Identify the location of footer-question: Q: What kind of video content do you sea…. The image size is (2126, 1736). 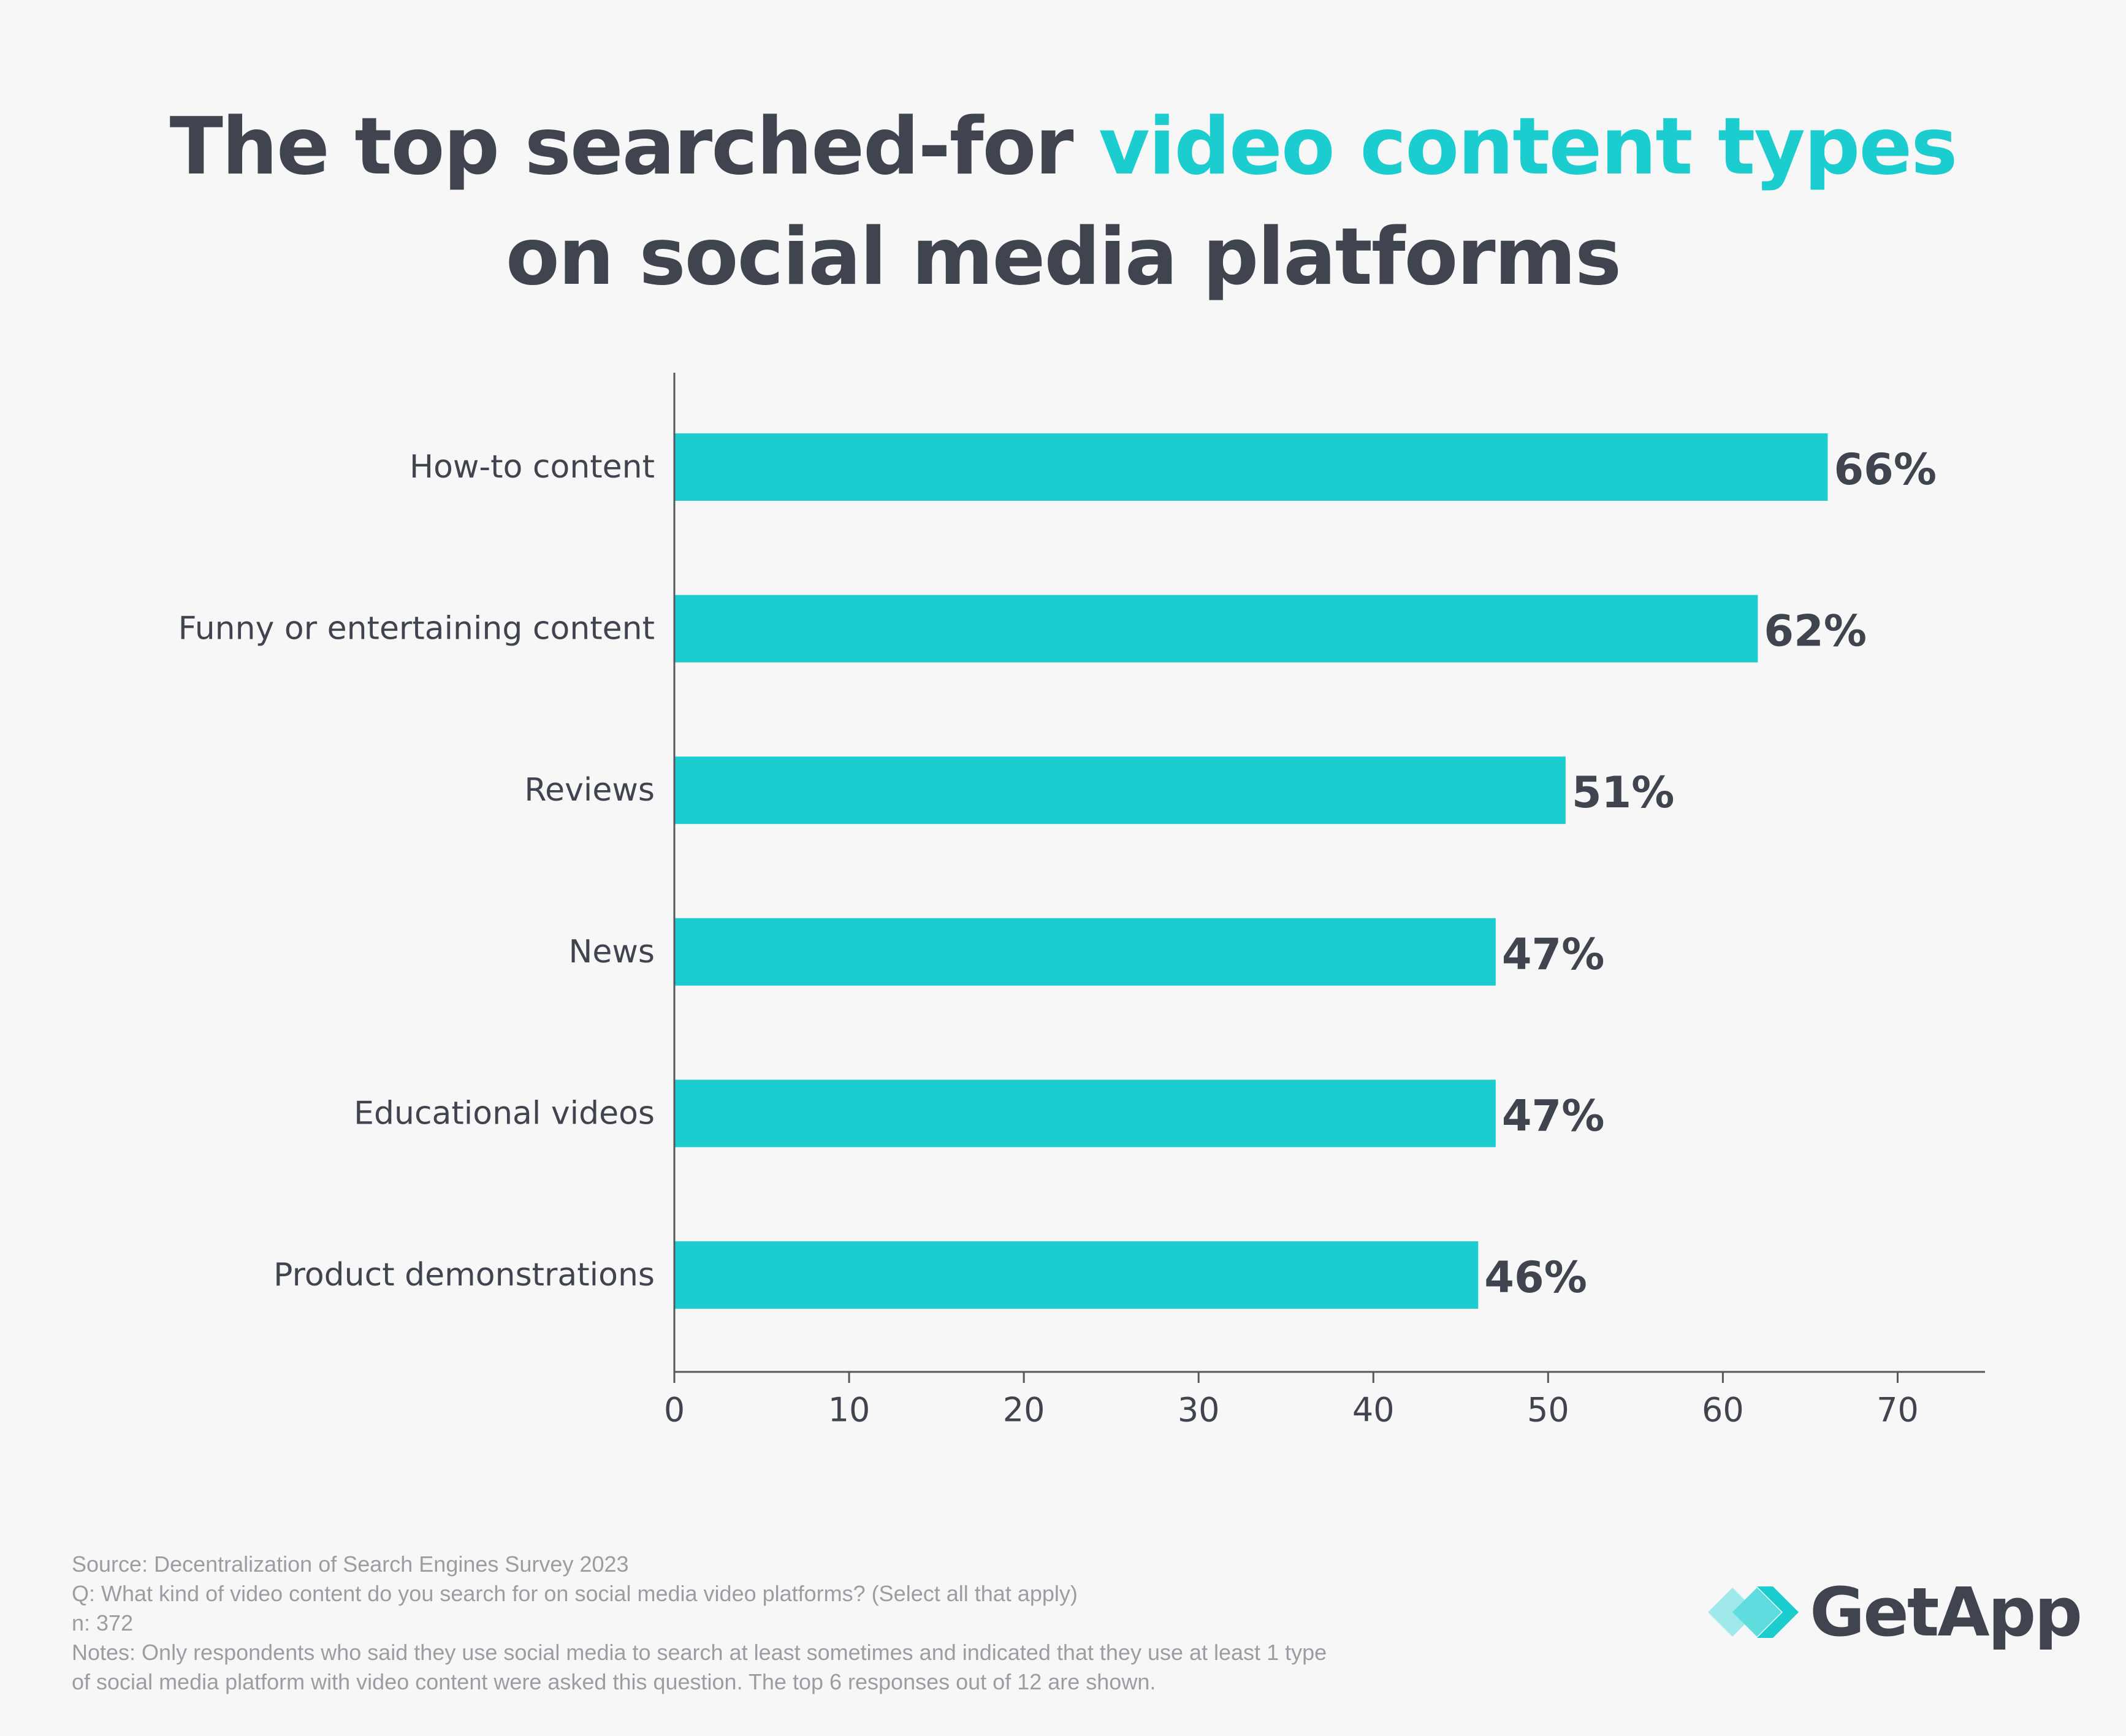
(575, 1593).